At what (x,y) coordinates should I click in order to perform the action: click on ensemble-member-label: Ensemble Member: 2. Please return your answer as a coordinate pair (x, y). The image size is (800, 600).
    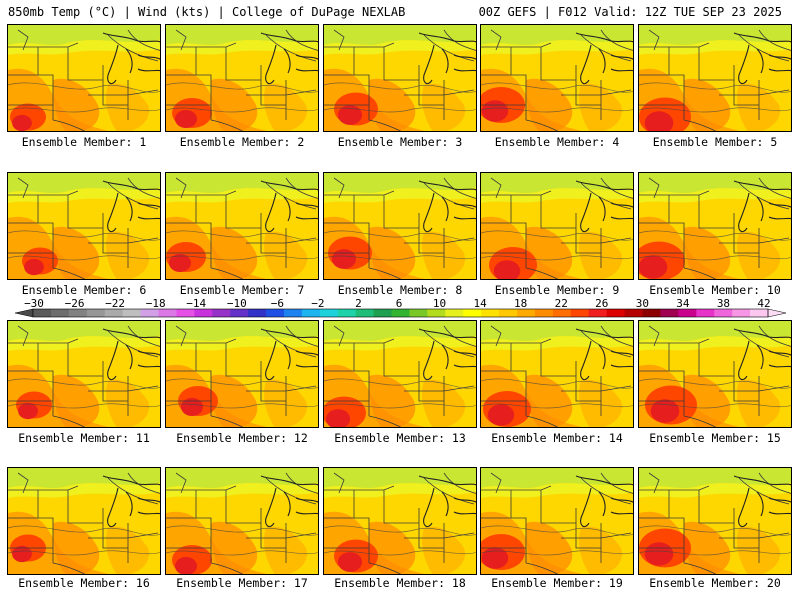
    Looking at the image, I should click on (242, 142).